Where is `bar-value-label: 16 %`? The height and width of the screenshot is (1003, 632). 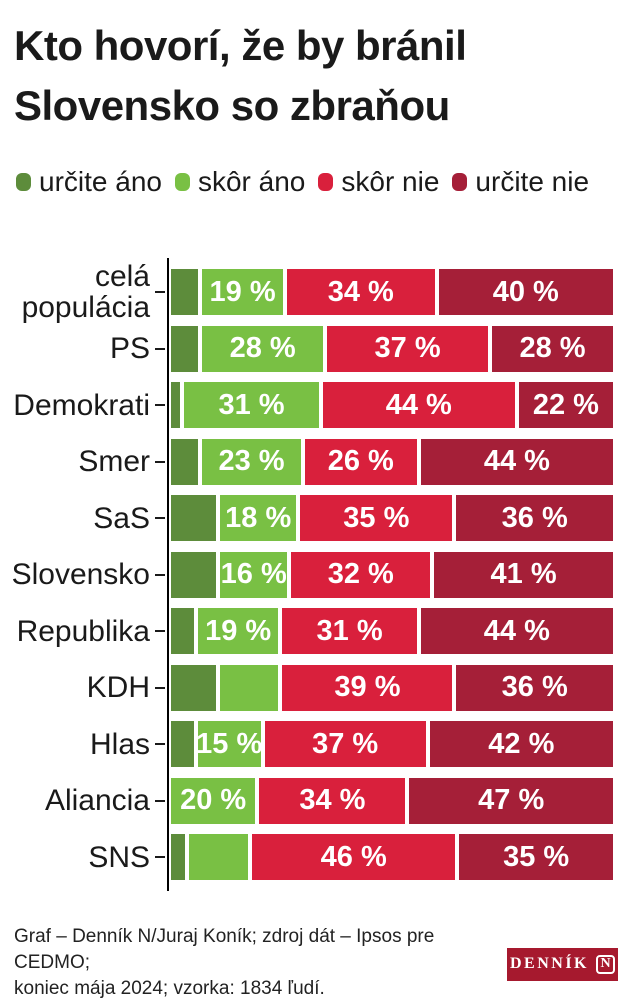 bar-value-label: 16 % is located at coordinates (253, 574).